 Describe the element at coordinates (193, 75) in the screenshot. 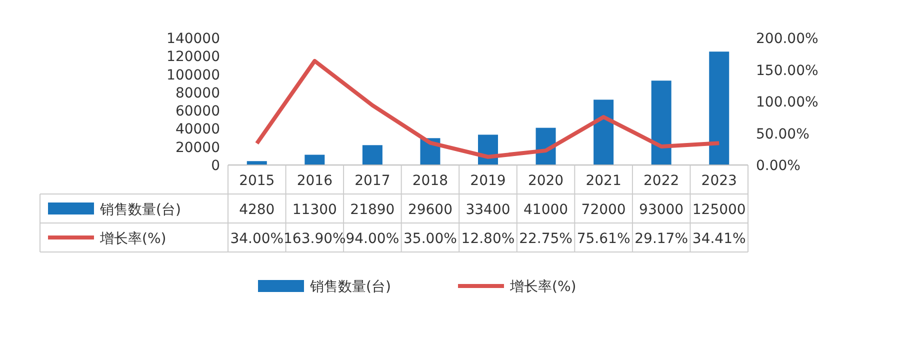

I see `y-tick-label: 100000` at that location.